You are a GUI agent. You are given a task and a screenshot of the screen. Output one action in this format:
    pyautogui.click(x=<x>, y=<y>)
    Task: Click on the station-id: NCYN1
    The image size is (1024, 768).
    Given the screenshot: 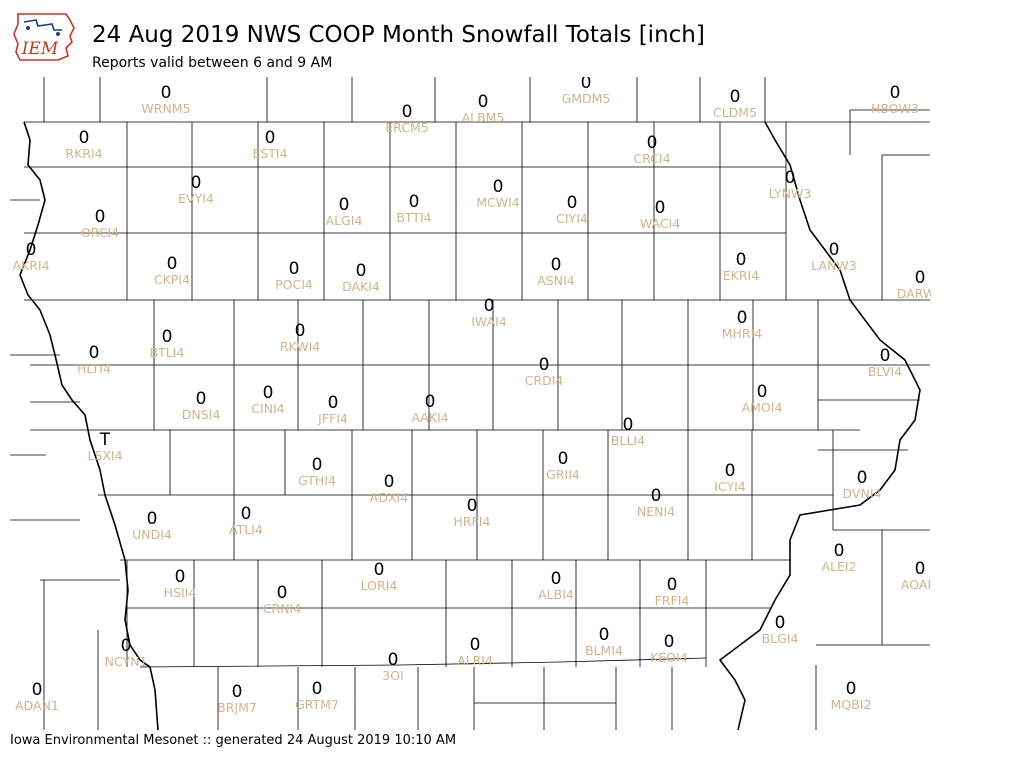 What is the action you would take?
    pyautogui.click(x=126, y=661)
    